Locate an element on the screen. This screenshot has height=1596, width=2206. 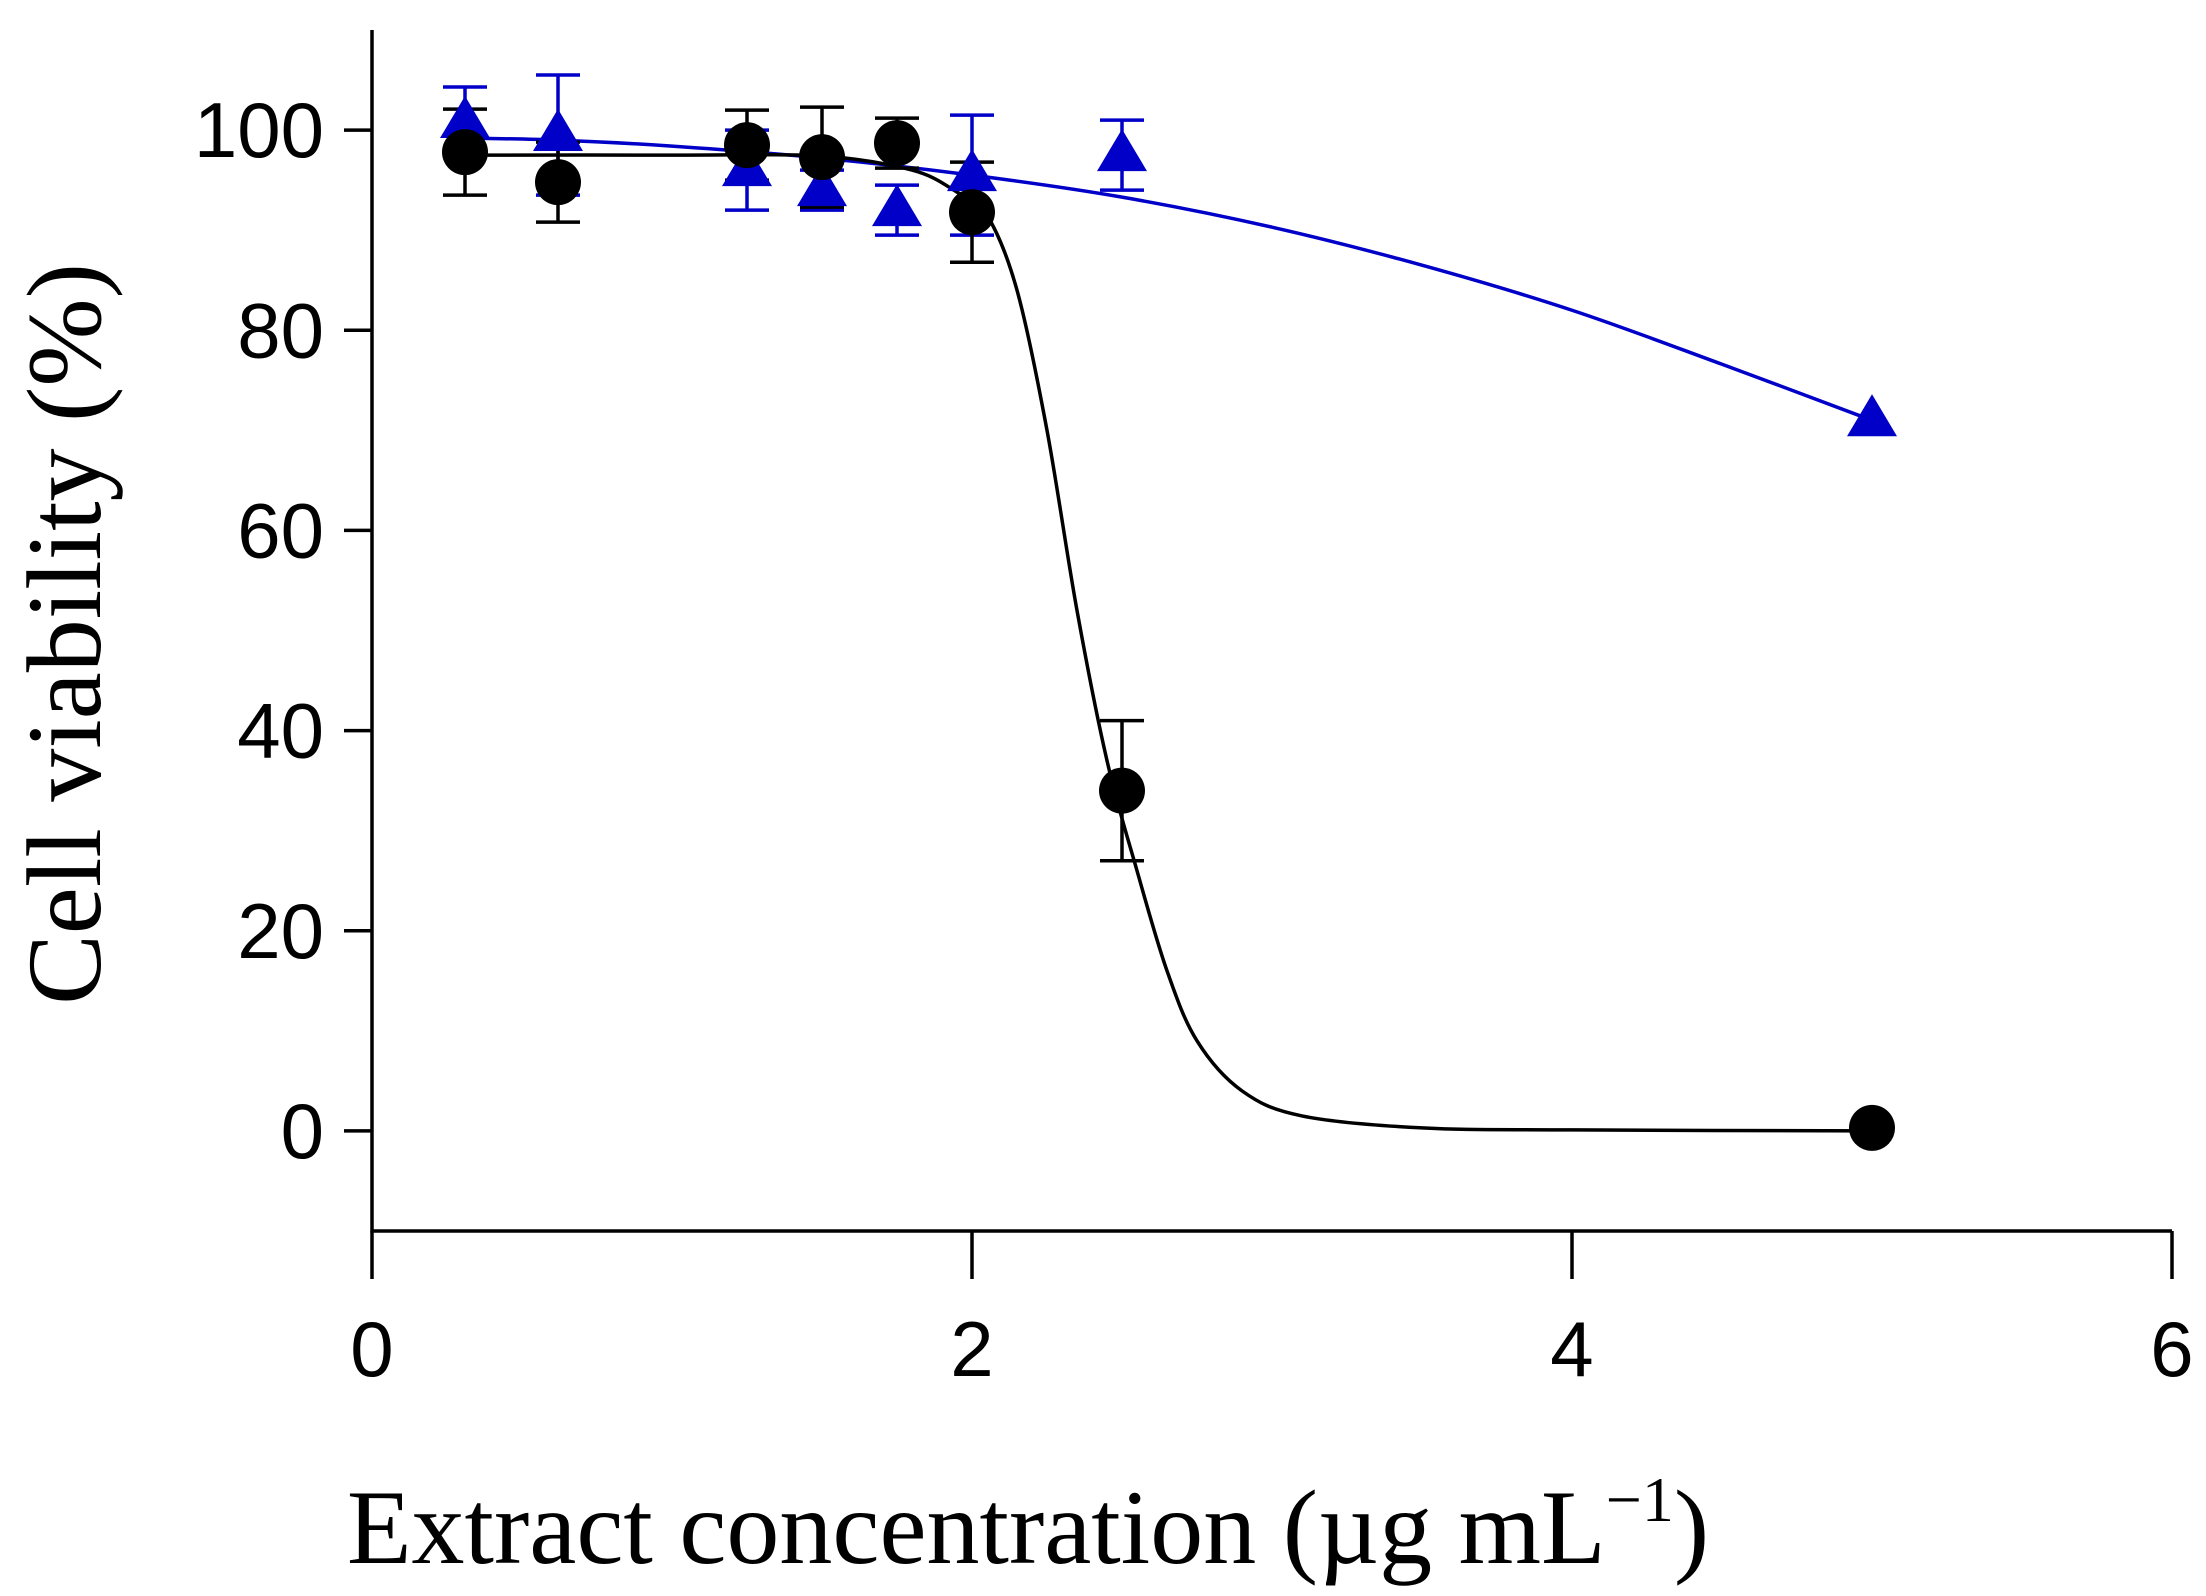
x-tick-label: 4 is located at coordinates (1571, 1349).